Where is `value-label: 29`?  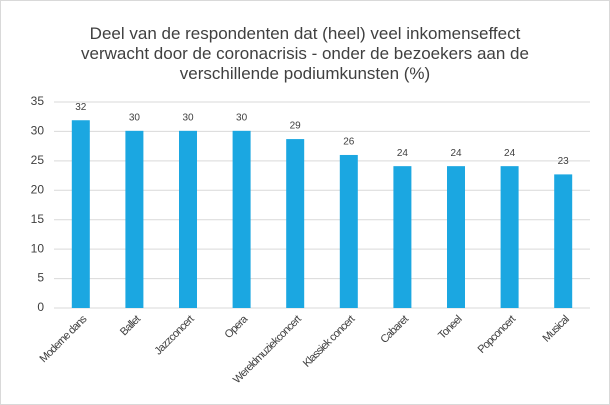 value-label: 29 is located at coordinates (296, 126).